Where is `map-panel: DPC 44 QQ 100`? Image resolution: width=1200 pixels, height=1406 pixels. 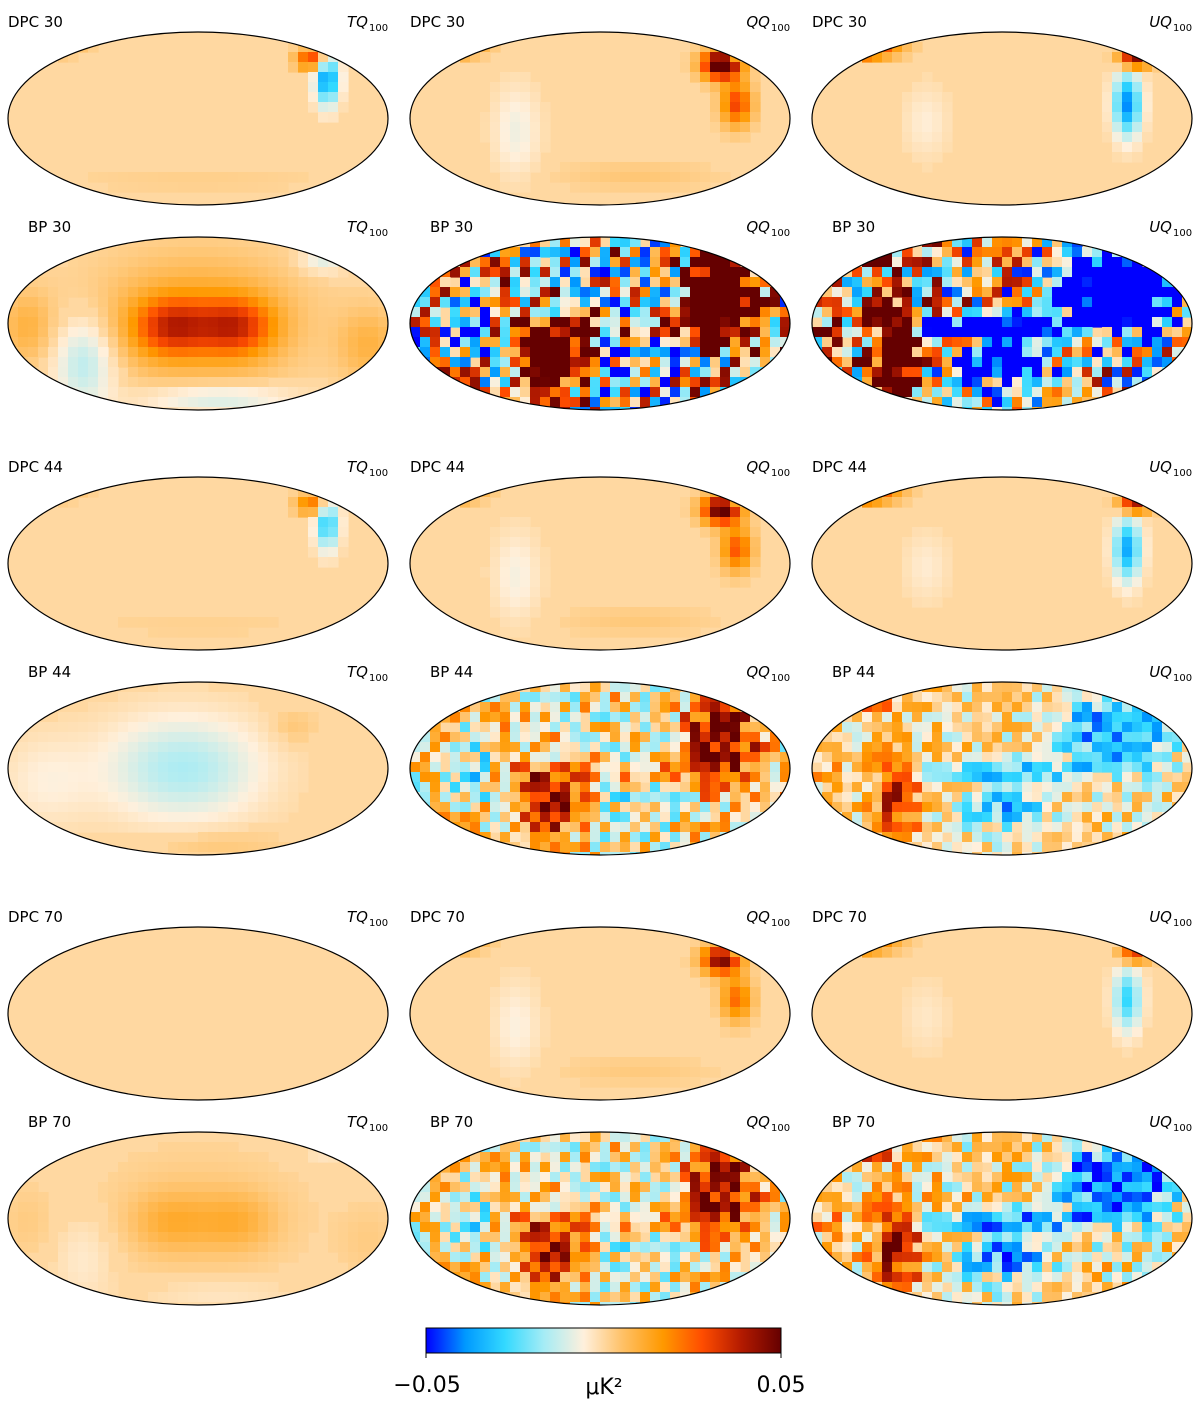 map-panel: DPC 44 QQ 100 is located at coordinates (600, 554).